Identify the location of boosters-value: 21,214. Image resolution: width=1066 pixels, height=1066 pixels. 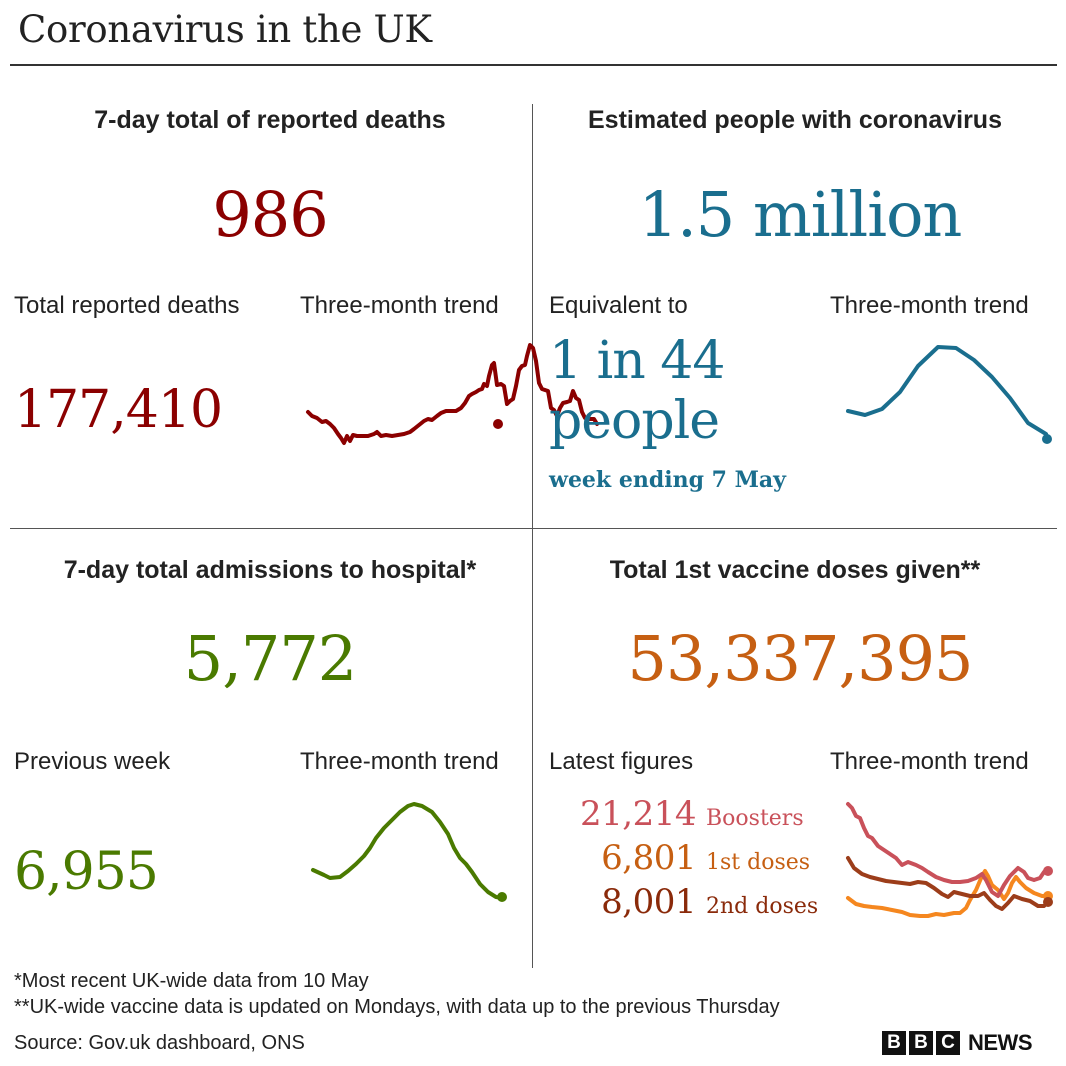
(638, 814).